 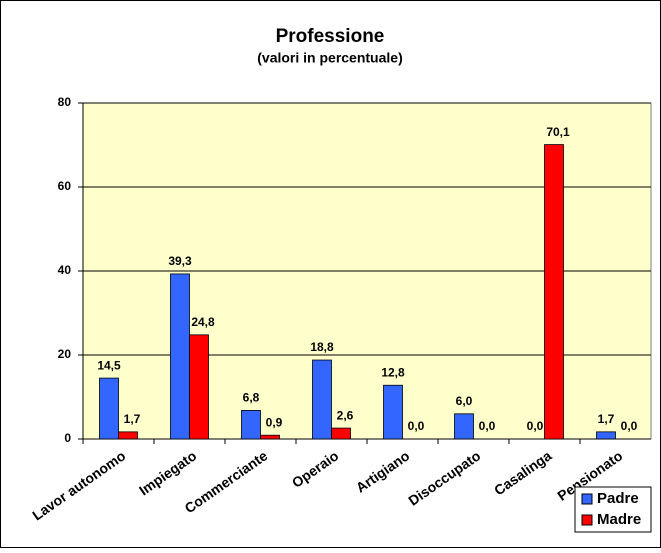 I want to click on y-tick-label: 20, so click(x=65, y=354).